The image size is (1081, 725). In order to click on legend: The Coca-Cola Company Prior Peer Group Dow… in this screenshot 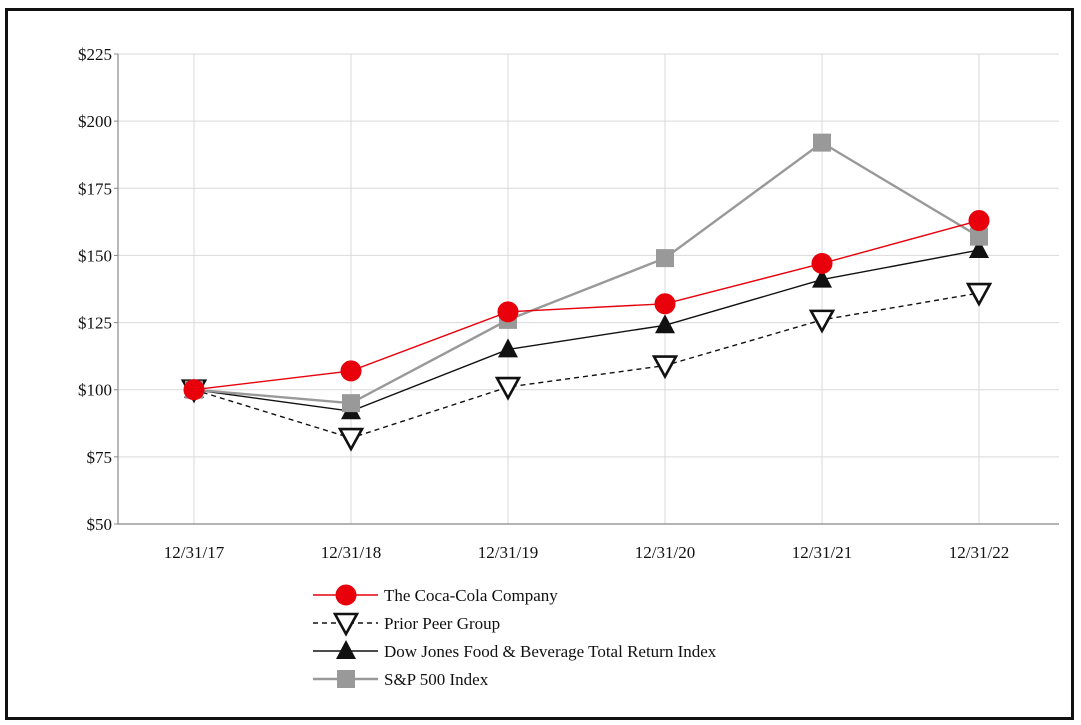, I will do `click(515, 636)`.